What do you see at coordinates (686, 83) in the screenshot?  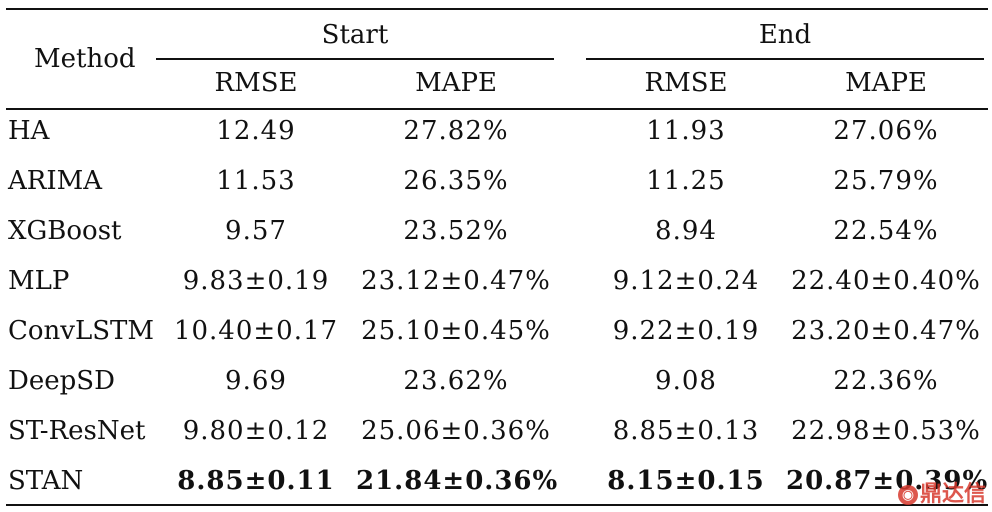 I see `end-rmse-header: RMSE` at bounding box center [686, 83].